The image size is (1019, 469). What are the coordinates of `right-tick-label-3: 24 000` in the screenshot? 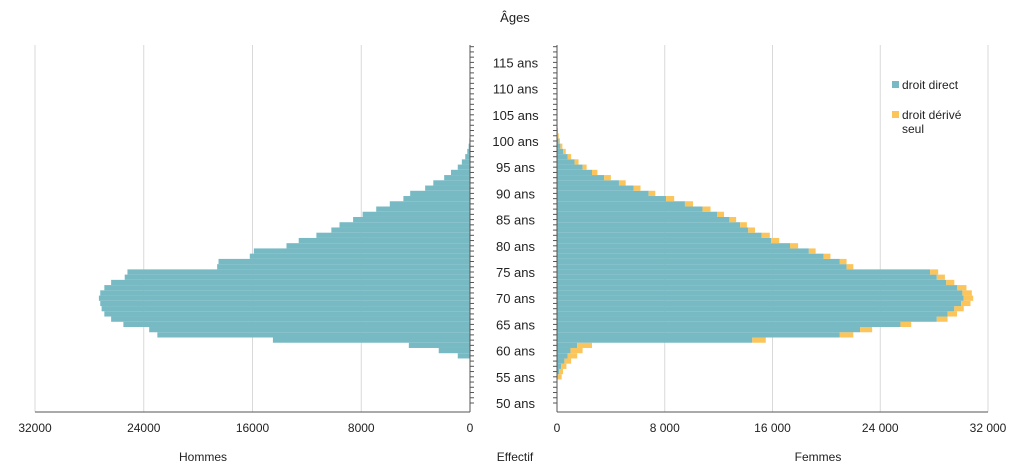 It's located at (880, 428).